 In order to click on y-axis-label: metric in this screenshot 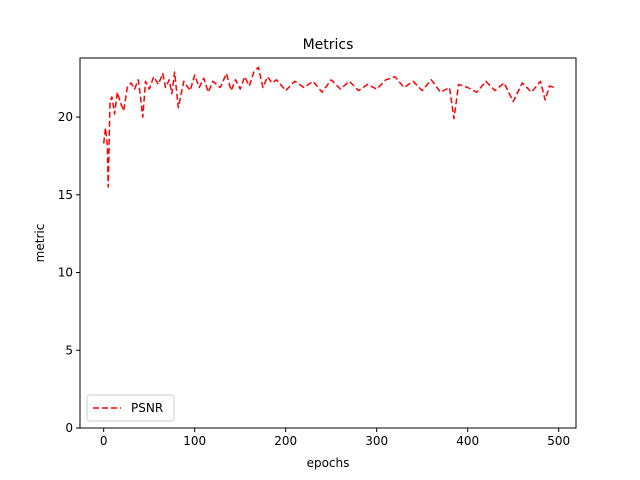, I will do `click(40, 243)`.